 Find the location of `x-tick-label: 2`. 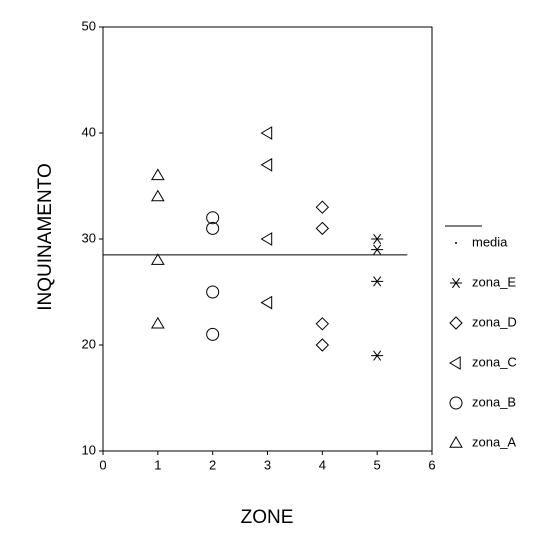

x-tick-label: 2 is located at coordinates (212, 464).